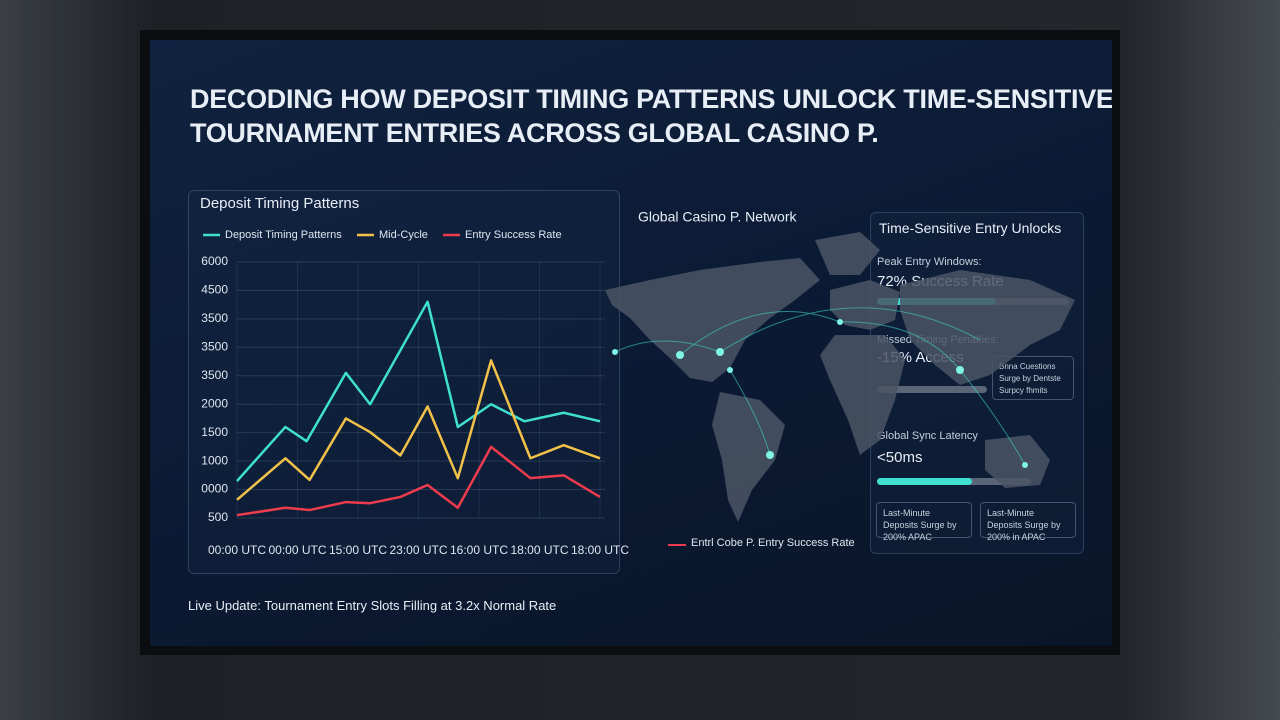 The image size is (1280, 720). Describe the element at coordinates (214, 460) in the screenshot. I see `y-tick-label: 1000` at that location.